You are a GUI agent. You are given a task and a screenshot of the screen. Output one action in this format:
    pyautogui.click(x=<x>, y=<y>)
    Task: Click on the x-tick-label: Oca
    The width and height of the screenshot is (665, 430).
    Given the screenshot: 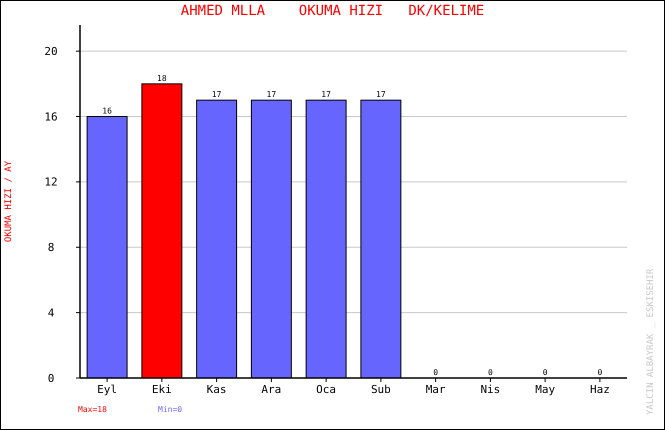 What is the action you would take?
    pyautogui.click(x=326, y=389)
    